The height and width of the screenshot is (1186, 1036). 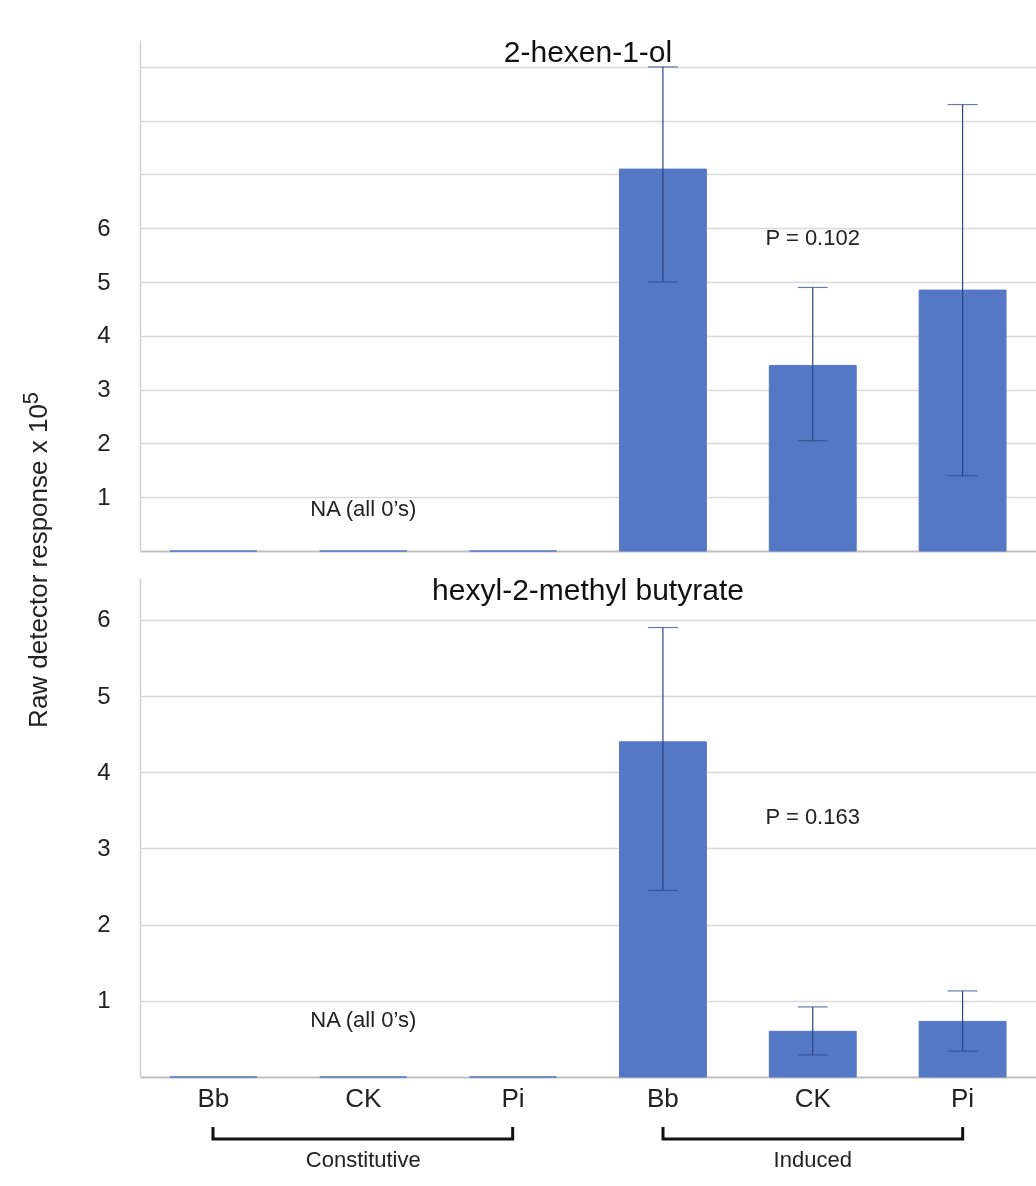 I want to click on text: Constitutive, so click(x=363, y=1160).